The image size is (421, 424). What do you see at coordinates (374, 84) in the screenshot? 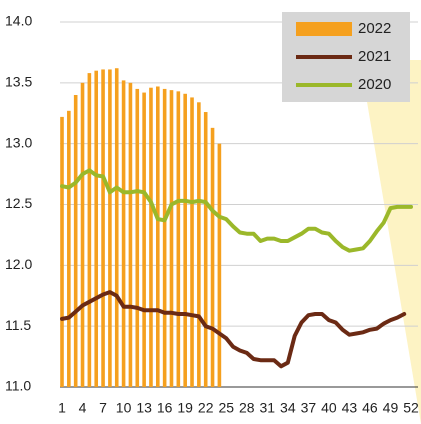
I see `legend-label: 2020` at bounding box center [374, 84].